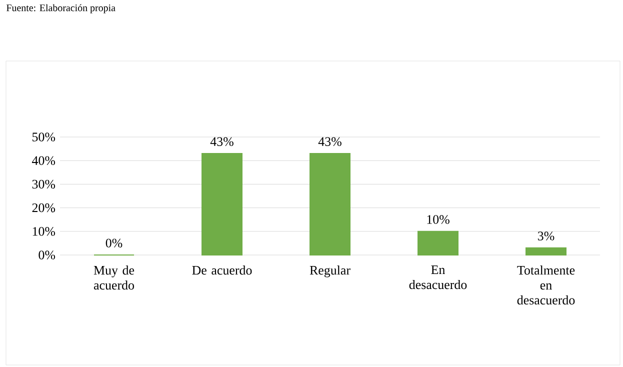 This screenshot has height=367, width=623. I want to click on y-tick-label: 20%, so click(44, 207).